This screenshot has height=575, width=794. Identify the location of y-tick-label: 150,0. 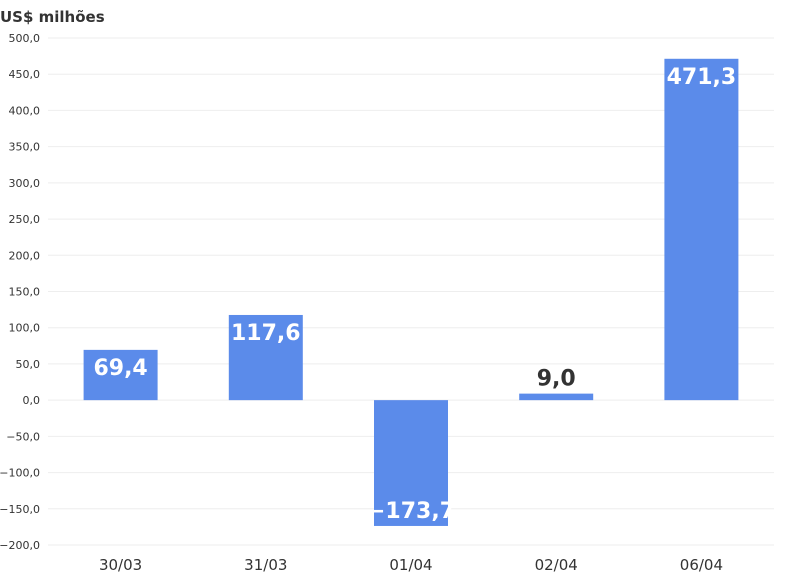
(25, 292).